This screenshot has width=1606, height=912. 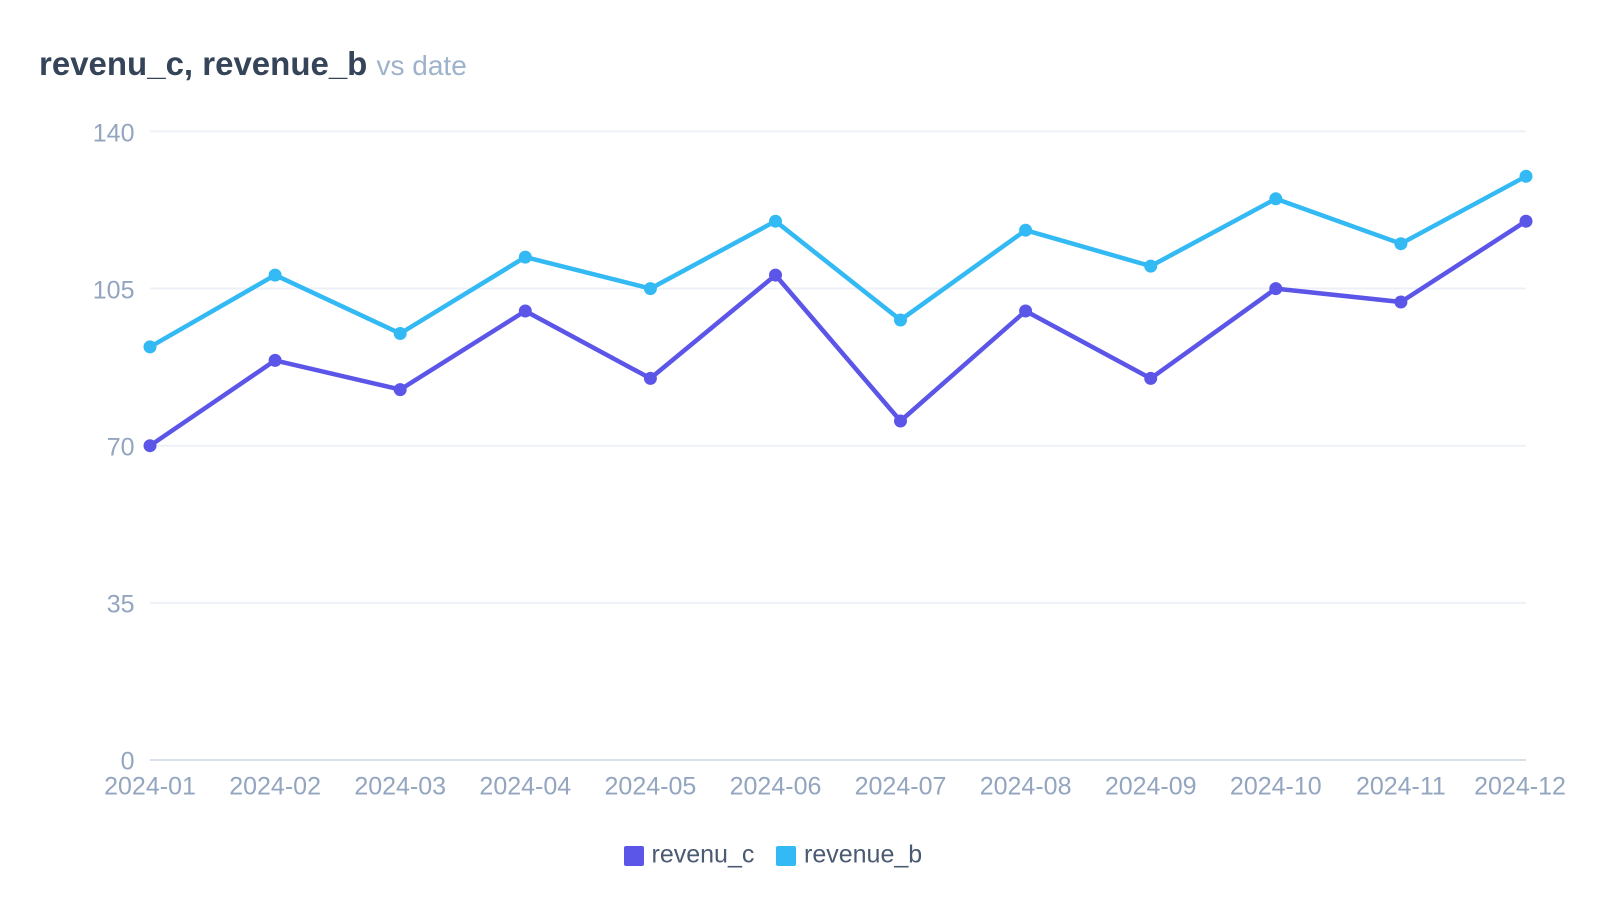 What do you see at coordinates (1151, 787) in the screenshot?
I see `svg-text: 2024-09` at bounding box center [1151, 787].